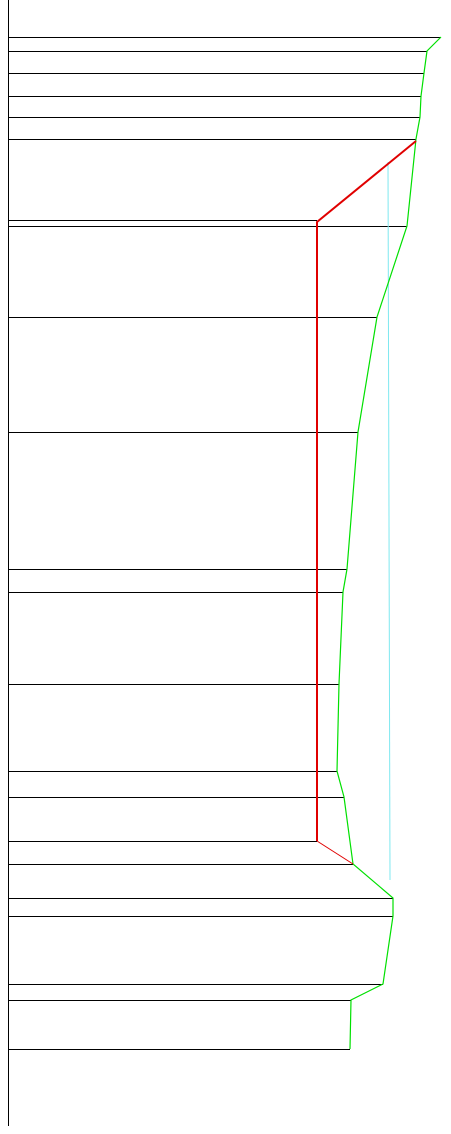  Describe the element at coordinates (366, 490) in the screenshot. I see `red-profile` at that location.